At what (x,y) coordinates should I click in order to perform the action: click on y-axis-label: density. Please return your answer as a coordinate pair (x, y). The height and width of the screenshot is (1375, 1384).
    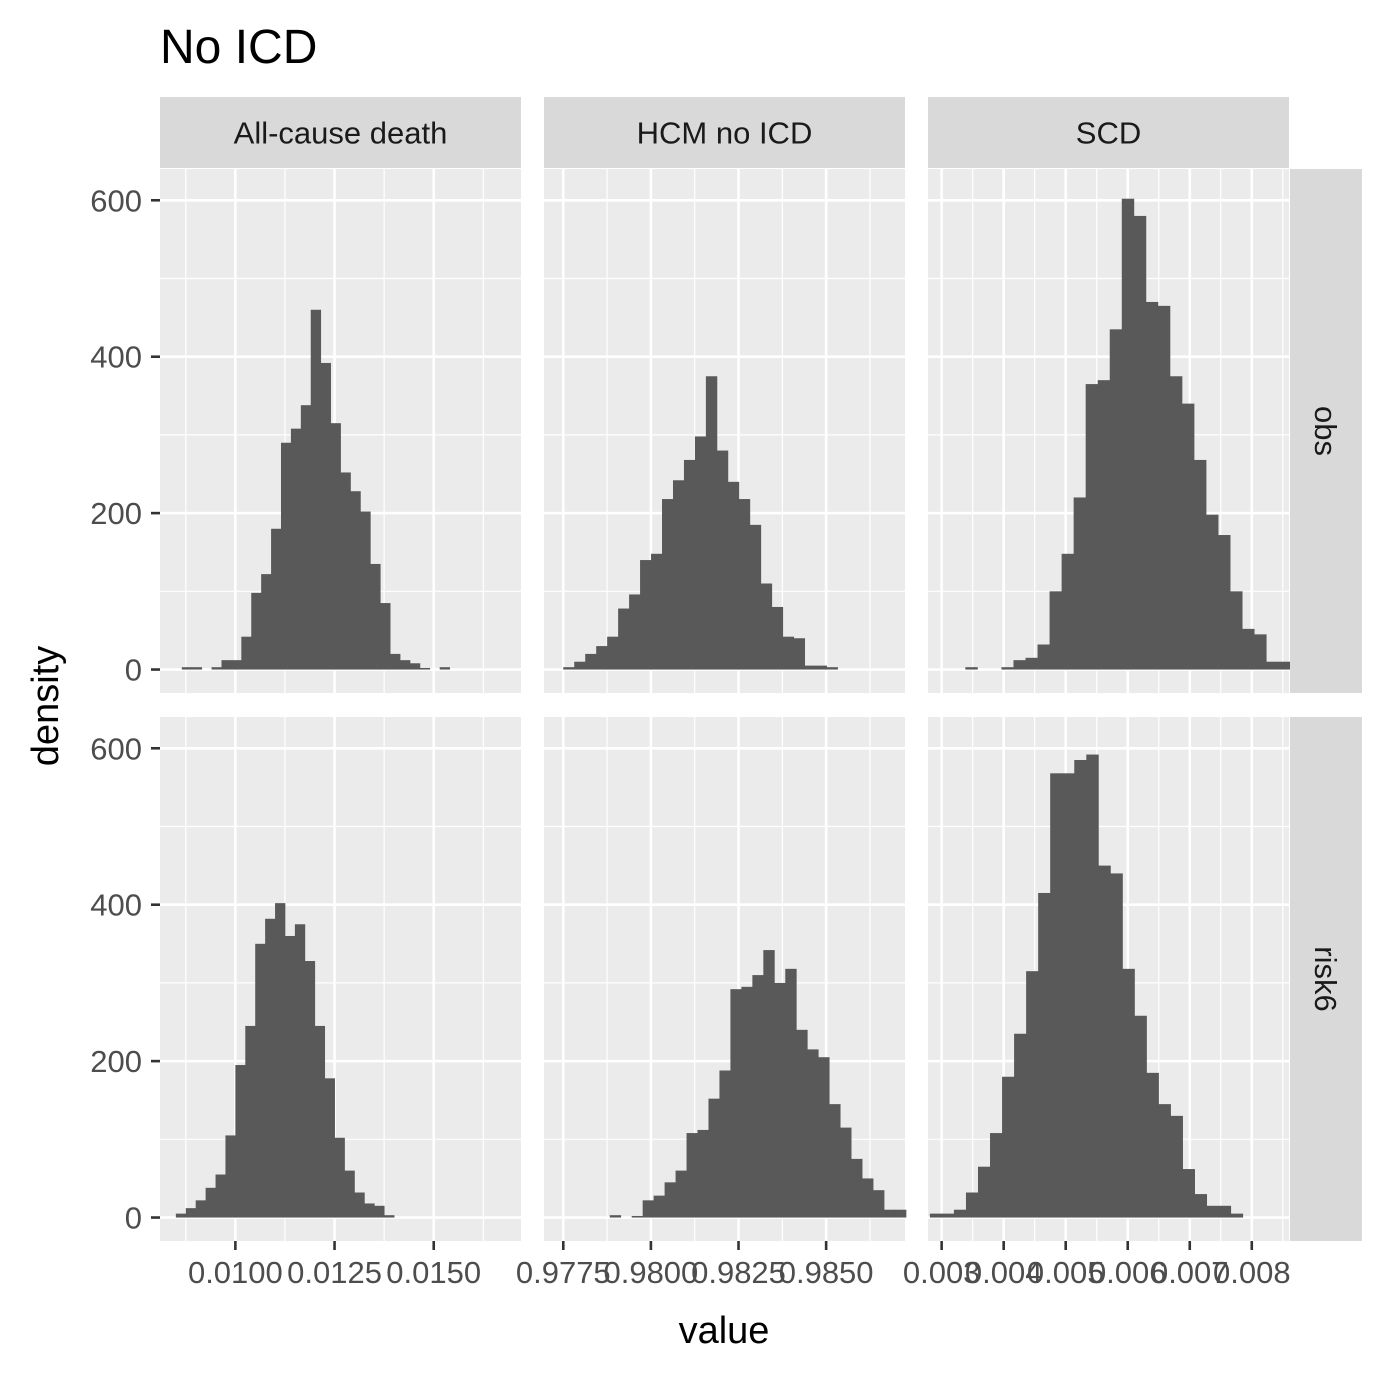
    Looking at the image, I should click on (46, 706).